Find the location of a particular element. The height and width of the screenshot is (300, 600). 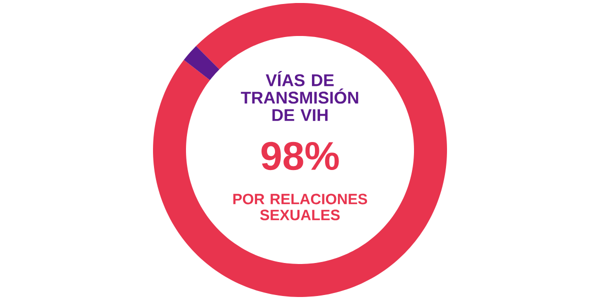

slice-label: POR RELACIONES SEXUALES is located at coordinates (300, 207).